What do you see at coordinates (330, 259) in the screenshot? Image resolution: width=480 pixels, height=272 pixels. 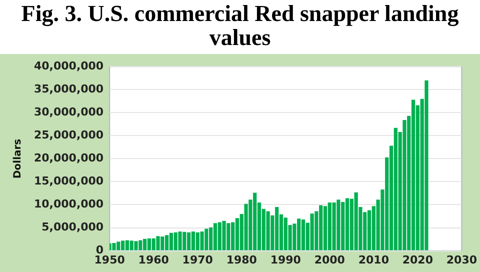 I see `x-tick-label: 2000` at bounding box center [330, 259].